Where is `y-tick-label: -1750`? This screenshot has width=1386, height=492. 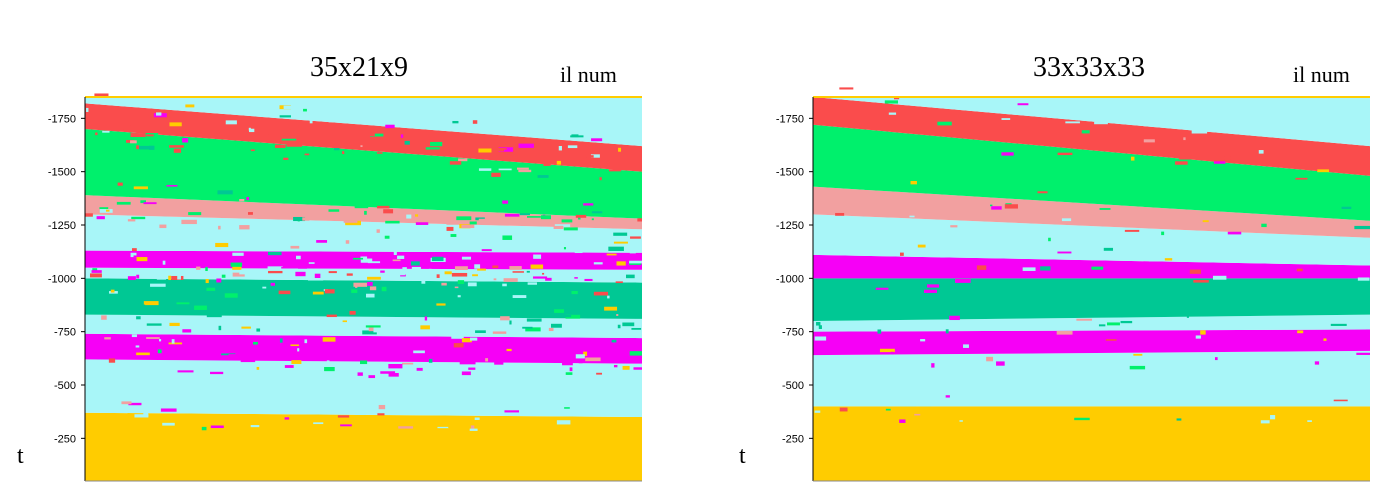
y-tick-label: -1750 is located at coordinates (62, 119).